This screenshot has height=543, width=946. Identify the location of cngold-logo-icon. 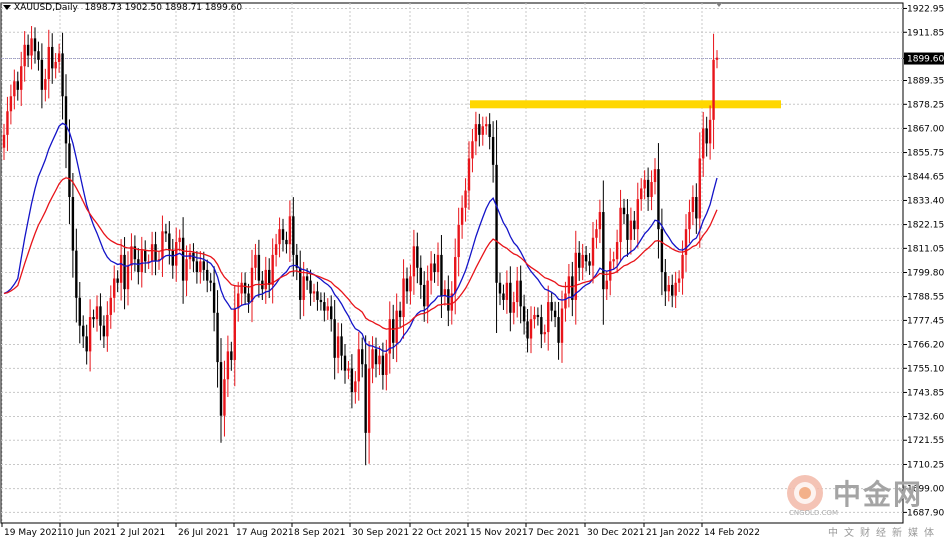
(805, 493).